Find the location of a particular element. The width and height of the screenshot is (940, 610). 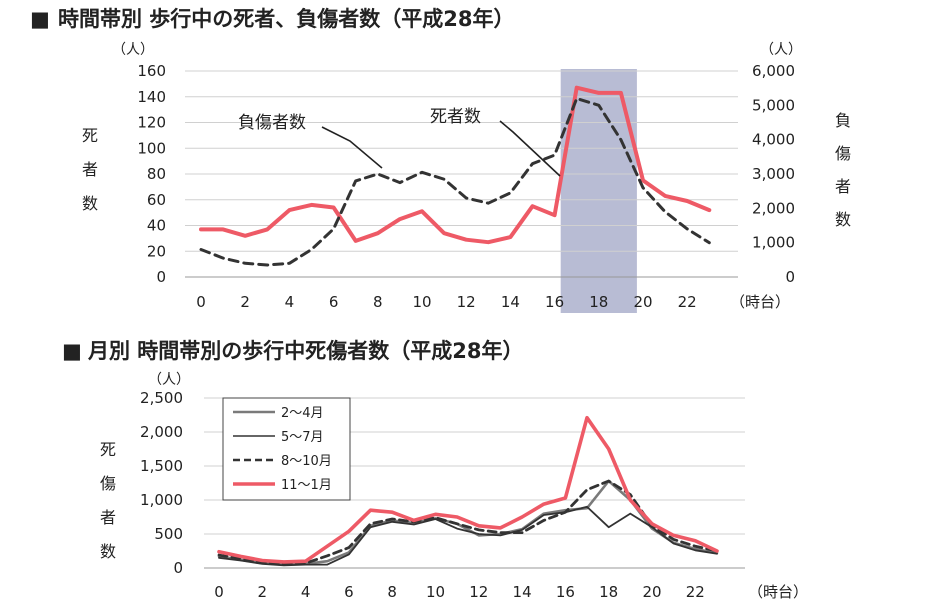

chart-2-axis-title: 死 傷 者 数 is located at coordinates (108, 500).